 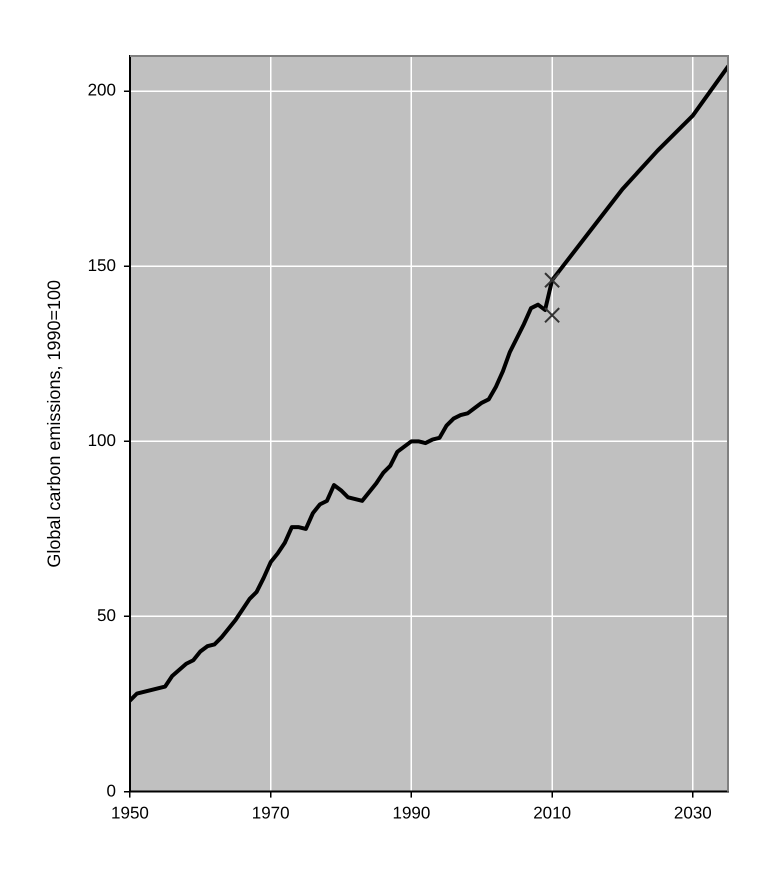 What do you see at coordinates (106, 616) in the screenshot?
I see `y-tick-label: 50` at bounding box center [106, 616].